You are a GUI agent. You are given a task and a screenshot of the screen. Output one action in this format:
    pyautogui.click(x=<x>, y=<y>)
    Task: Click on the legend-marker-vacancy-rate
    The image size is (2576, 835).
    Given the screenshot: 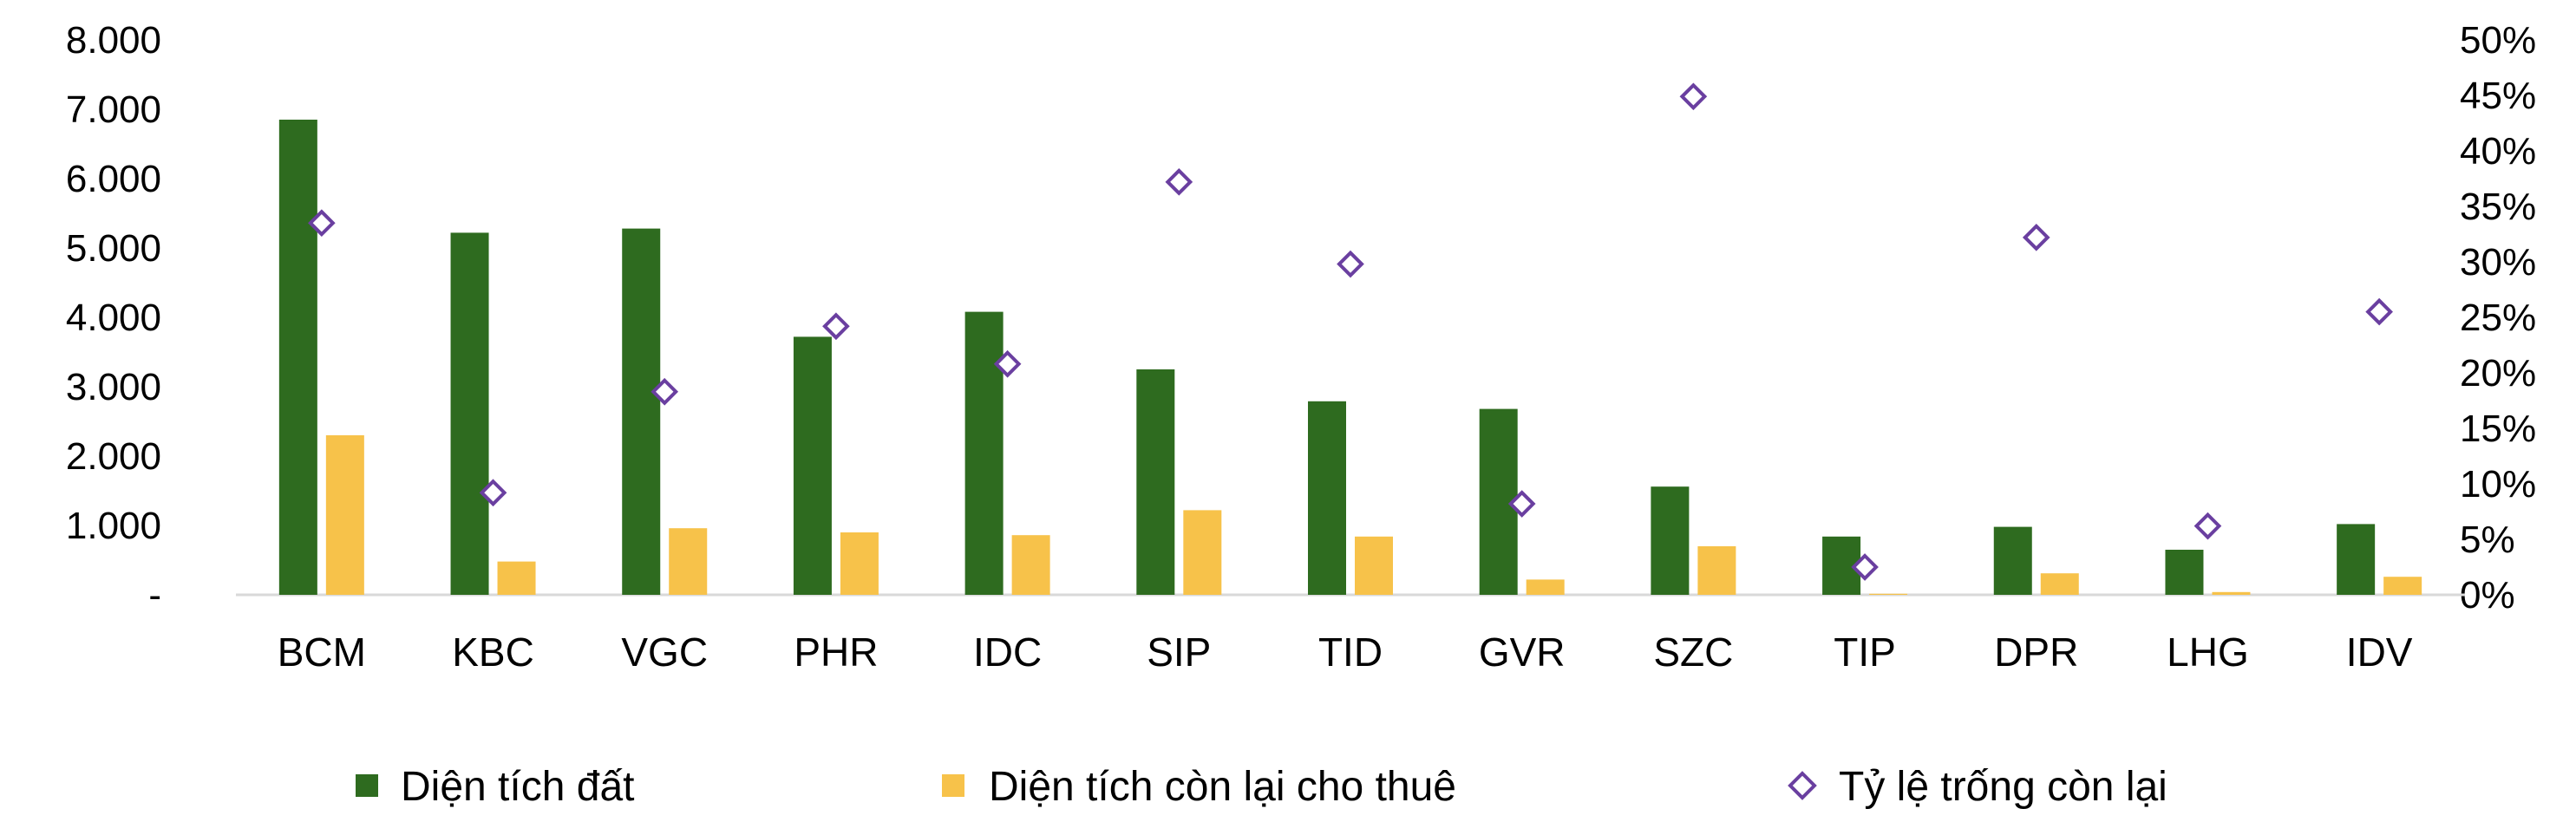 What is the action you would take?
    pyautogui.click(x=1802, y=785)
    